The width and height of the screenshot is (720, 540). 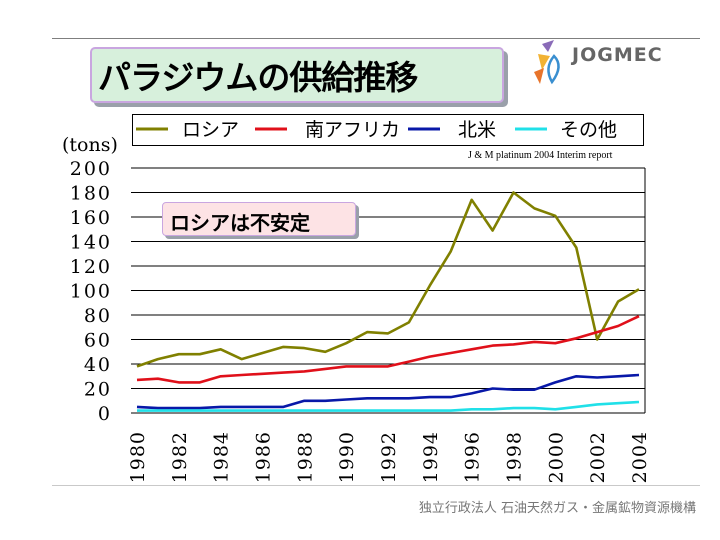 What do you see at coordinates (138, 457) in the screenshot?
I see `x-tick-label: 1980` at bounding box center [138, 457].